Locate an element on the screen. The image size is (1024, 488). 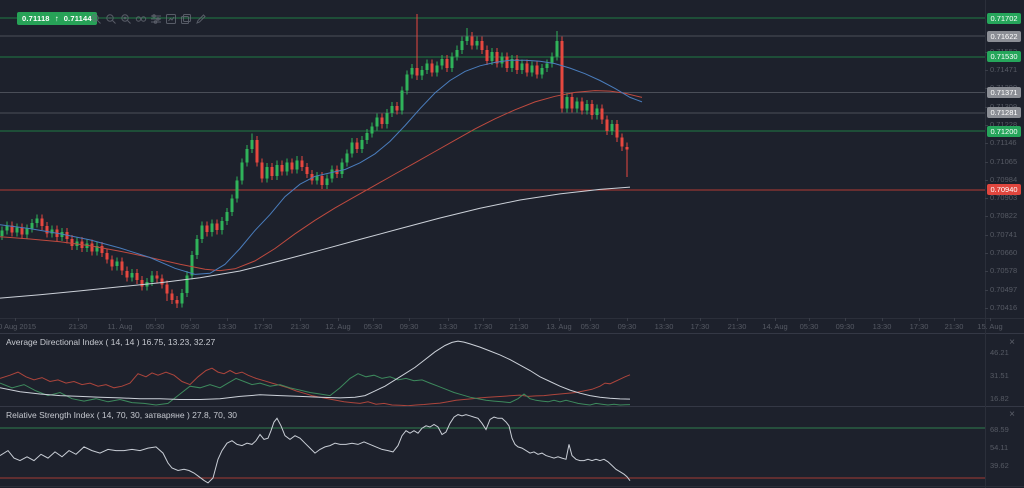
price-level-badge: 0.71200 is located at coordinates (1004, 131).